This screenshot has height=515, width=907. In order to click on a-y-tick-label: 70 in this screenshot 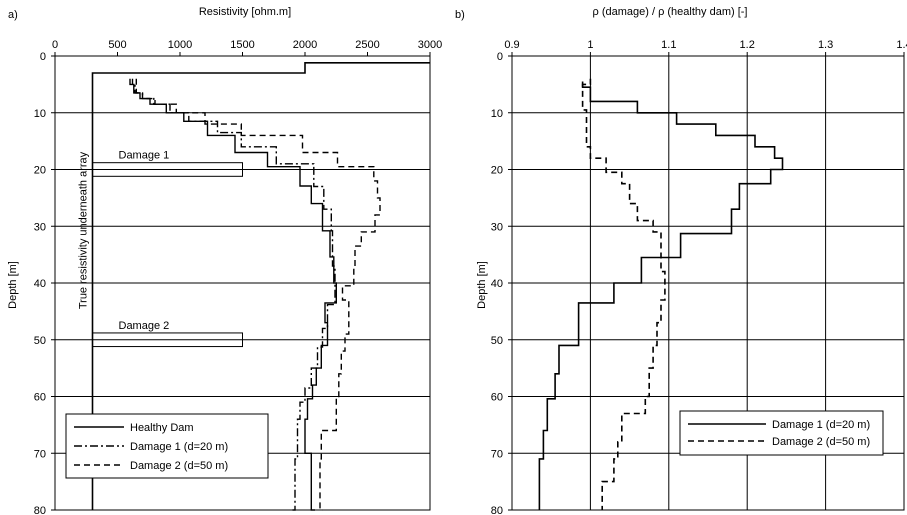, I will do `click(40, 454)`.